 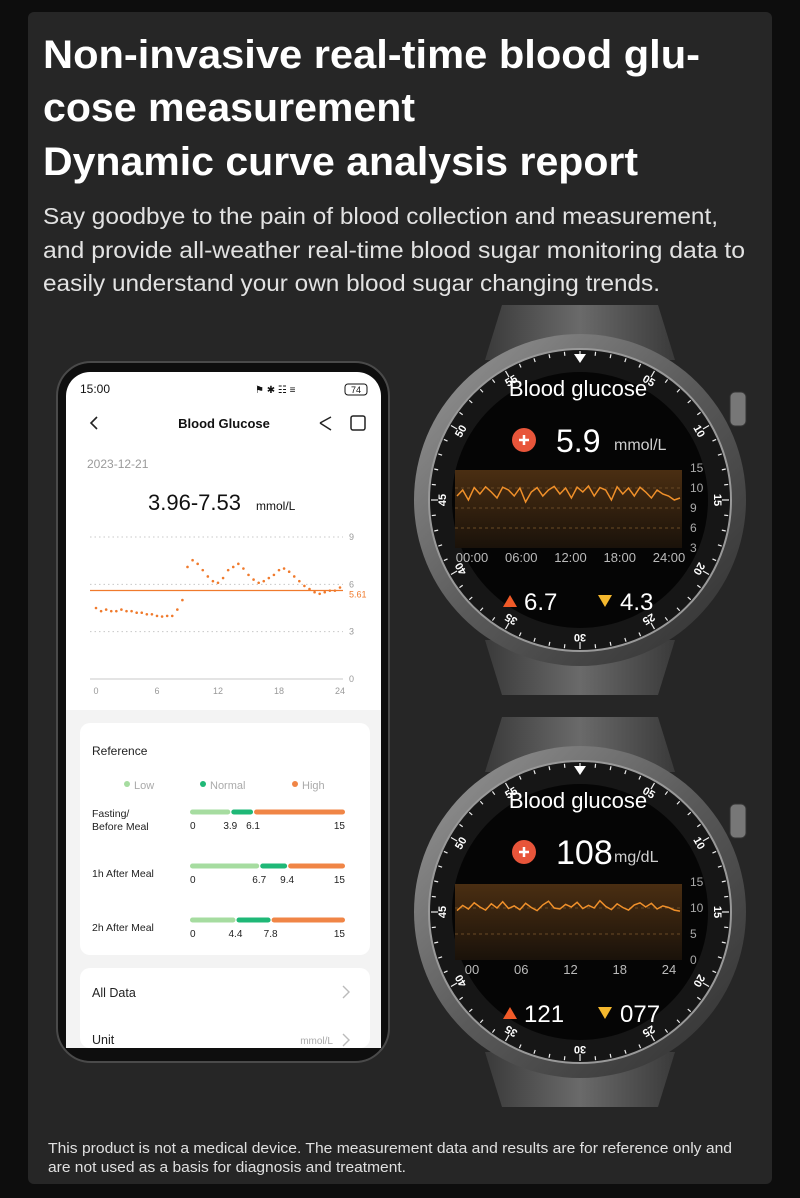 I want to click on title-line: cose measurement, so click(x=229, y=108).